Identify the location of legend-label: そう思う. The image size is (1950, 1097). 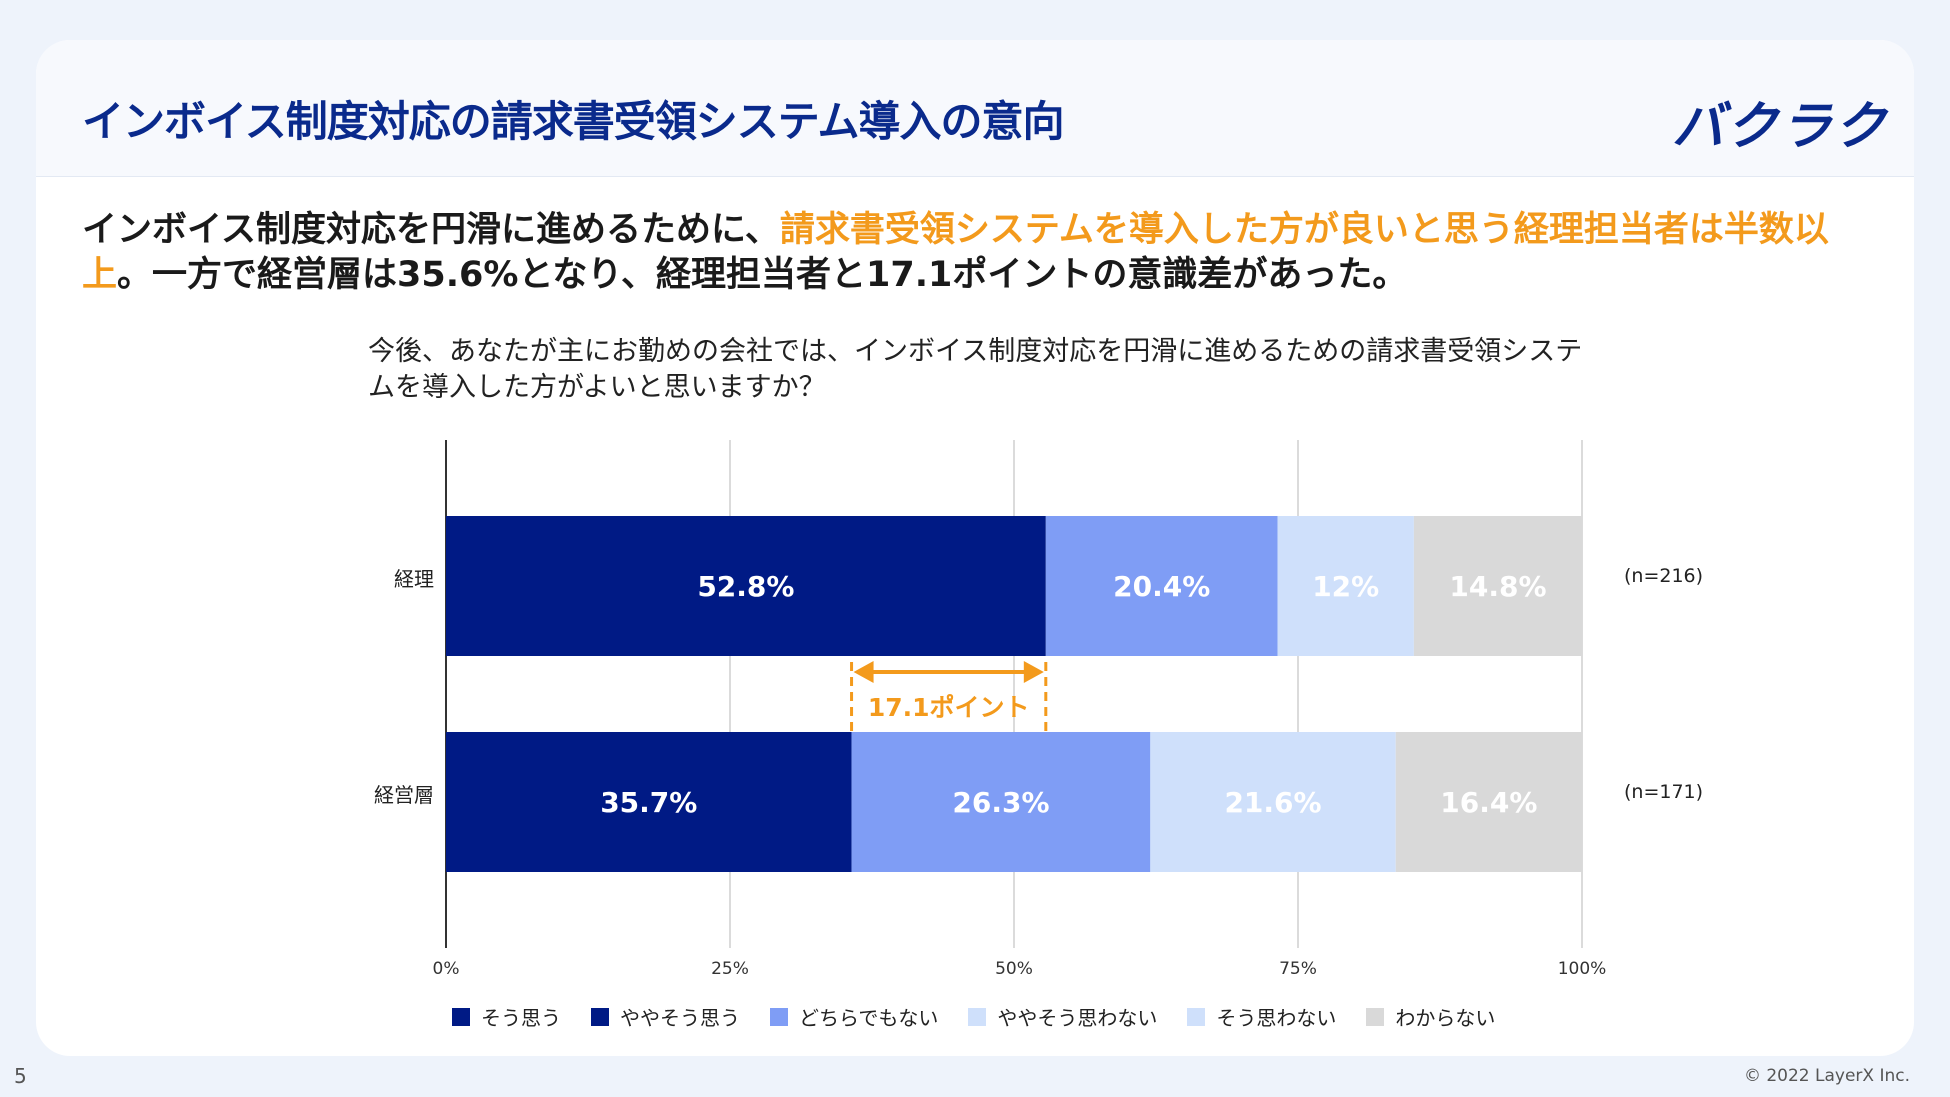
(521, 1018).